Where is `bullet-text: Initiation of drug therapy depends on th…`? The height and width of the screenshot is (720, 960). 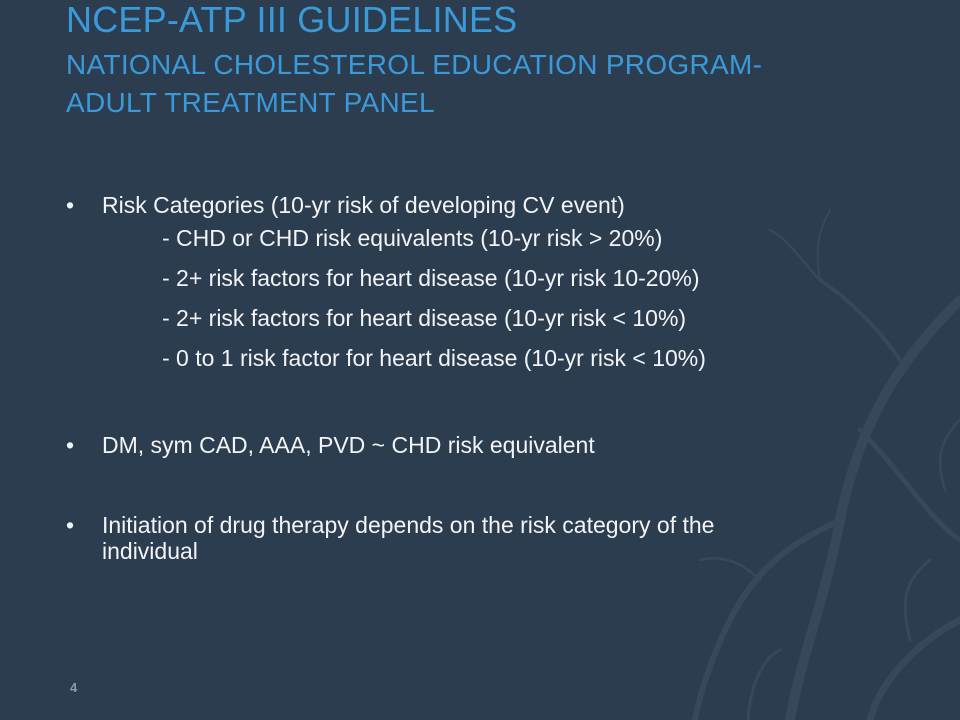 bullet-text: Initiation of drug therapy depends on th… is located at coordinates (408, 538).